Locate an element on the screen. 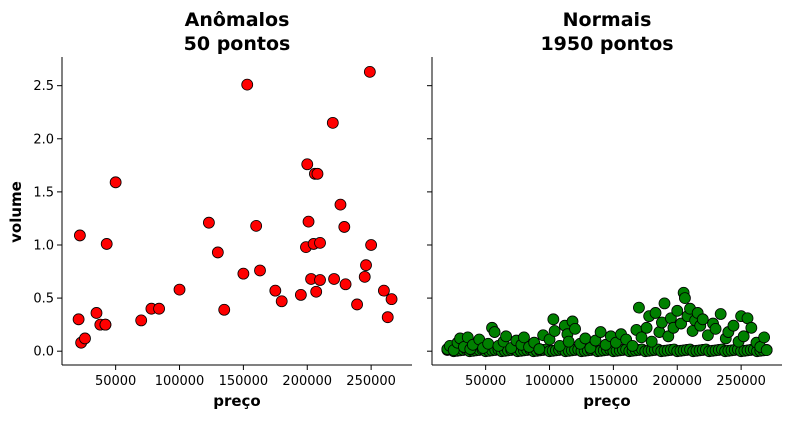  y-tick-label: 0.0 is located at coordinates (43, 352).